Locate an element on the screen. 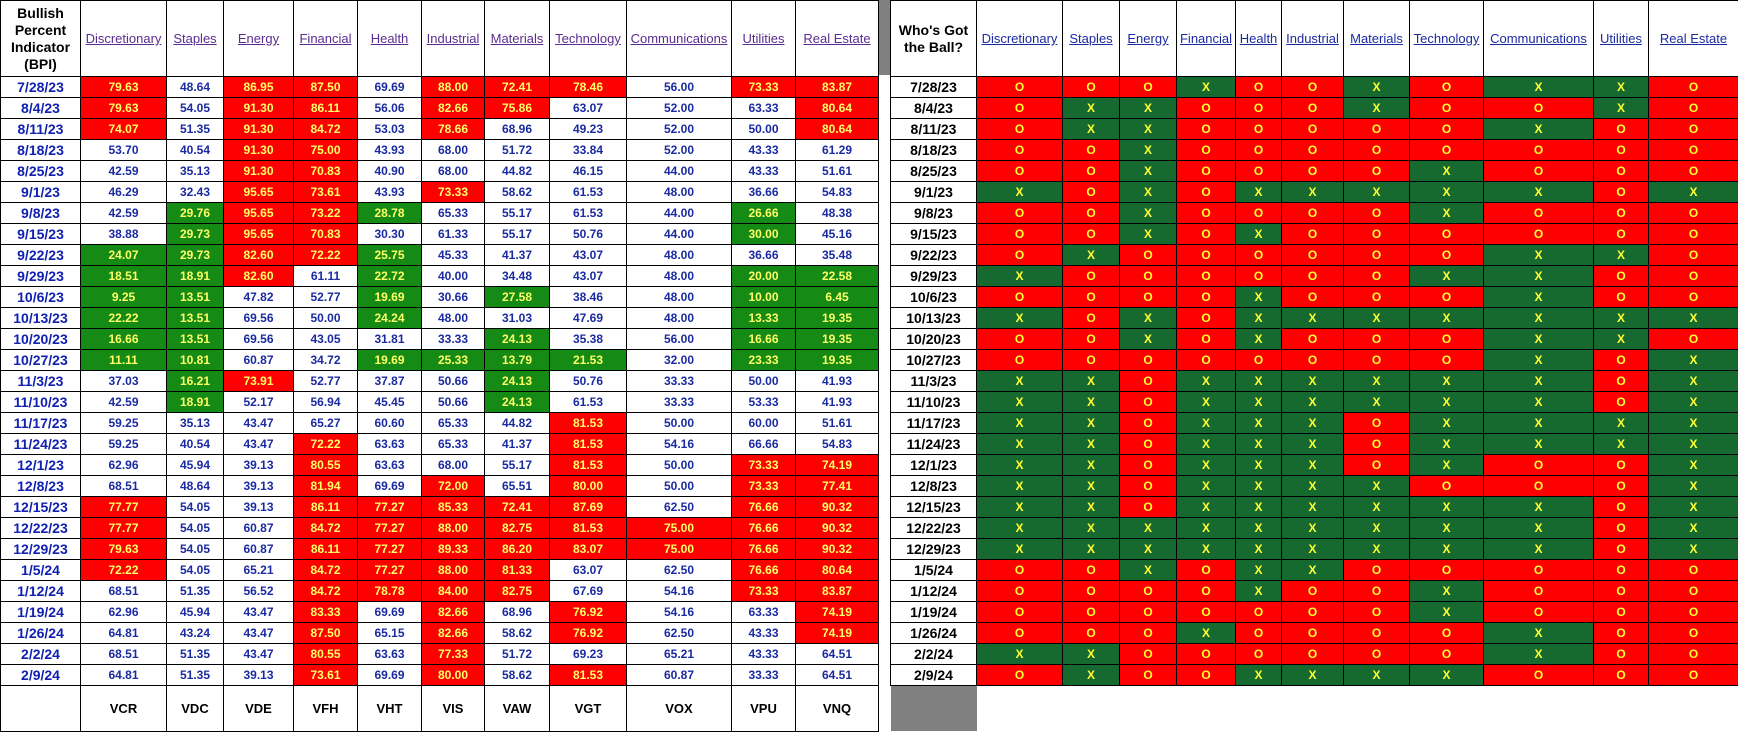  bpi-date-cell: 1/5/24 is located at coordinates (41, 570).